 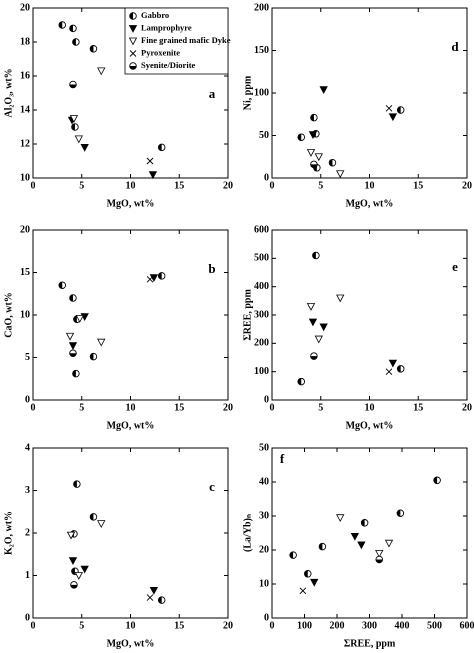 What do you see at coordinates (155, 15) in the screenshot?
I see `legend-label: Gabbro` at bounding box center [155, 15].